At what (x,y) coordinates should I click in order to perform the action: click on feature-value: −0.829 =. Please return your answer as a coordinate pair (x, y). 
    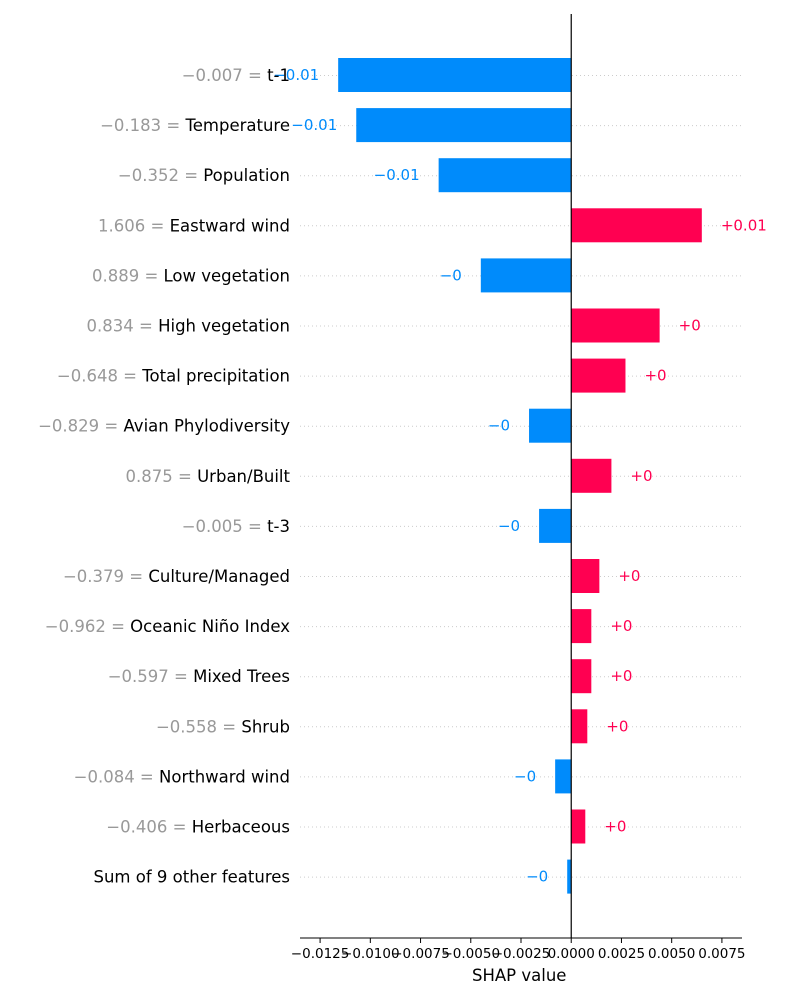
    Looking at the image, I should click on (80, 426).